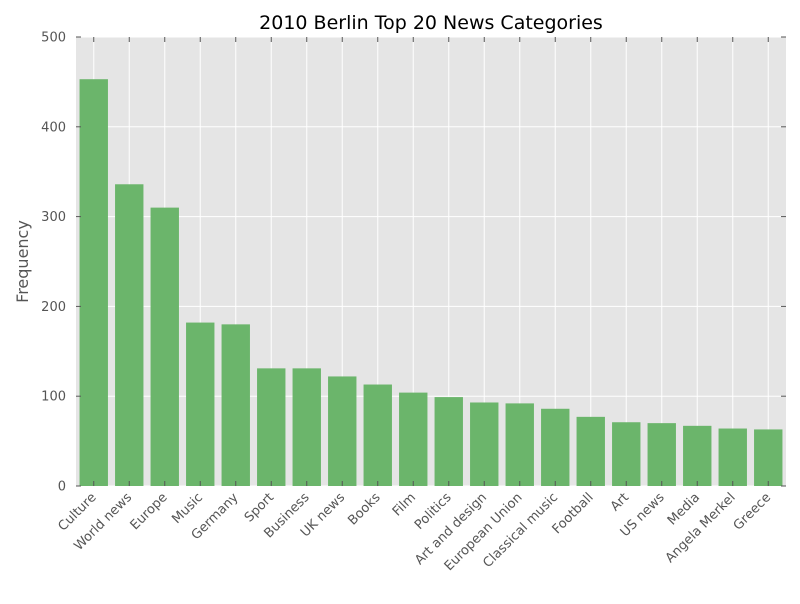  Describe the element at coordinates (626, 454) in the screenshot. I see `bar-art` at that location.